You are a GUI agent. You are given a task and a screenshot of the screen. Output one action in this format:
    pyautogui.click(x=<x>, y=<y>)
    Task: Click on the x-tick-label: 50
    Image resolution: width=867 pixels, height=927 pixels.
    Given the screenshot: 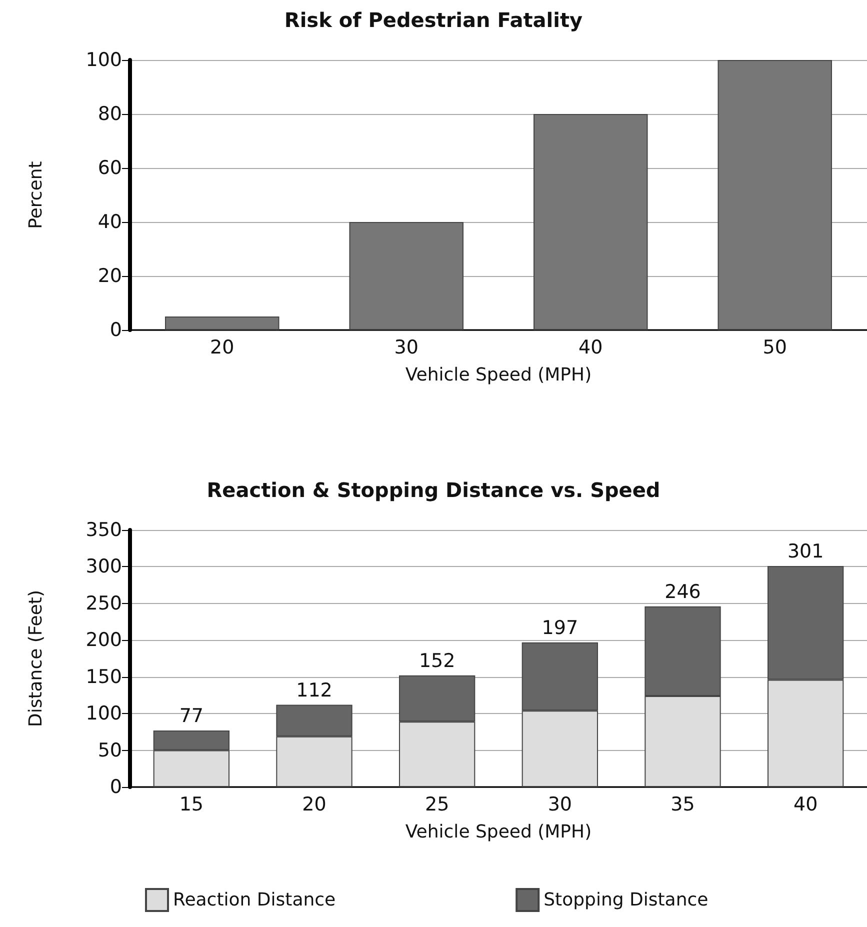 What is the action you would take?
    pyautogui.click(x=774, y=347)
    